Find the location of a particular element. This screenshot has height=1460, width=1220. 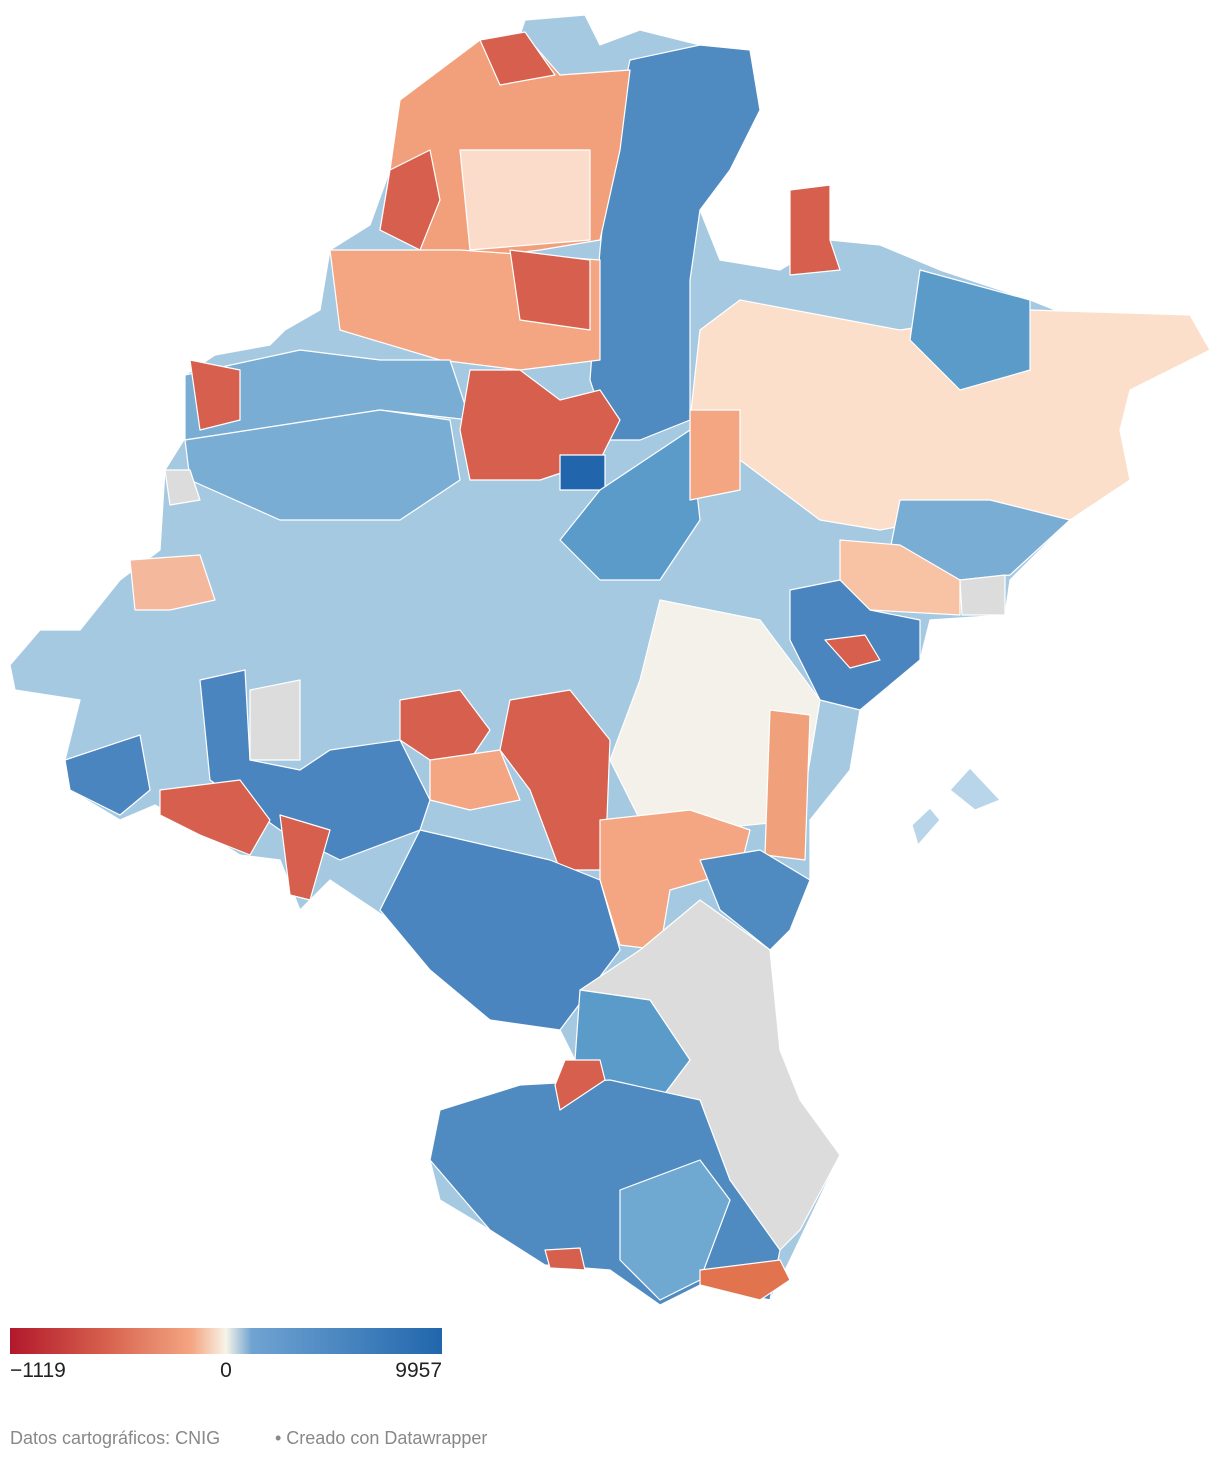

legend-label: −1119 is located at coordinates (38, 1370).